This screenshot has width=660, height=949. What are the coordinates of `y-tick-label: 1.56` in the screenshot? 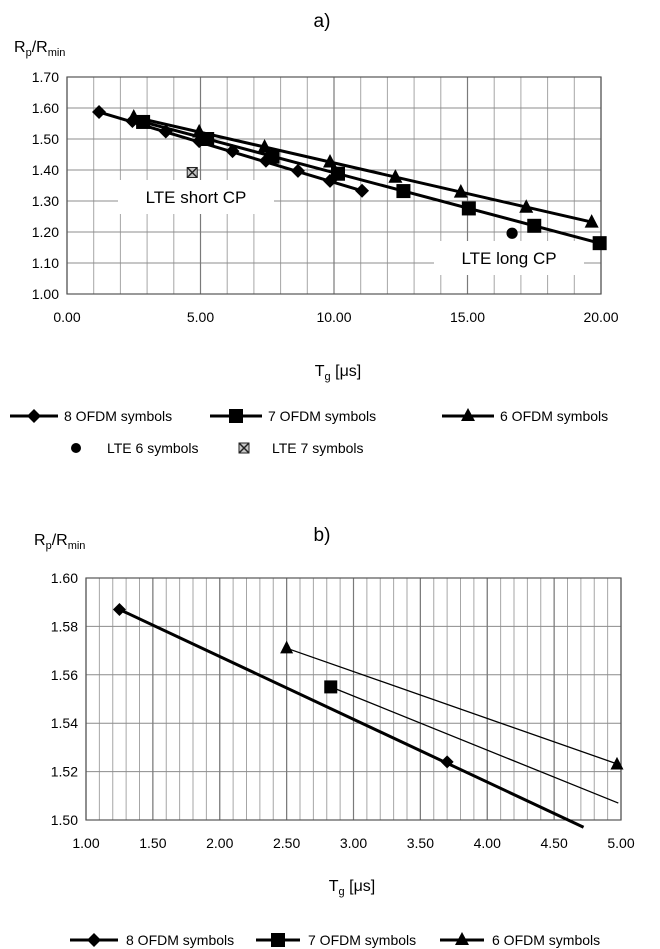 It's located at (64, 675).